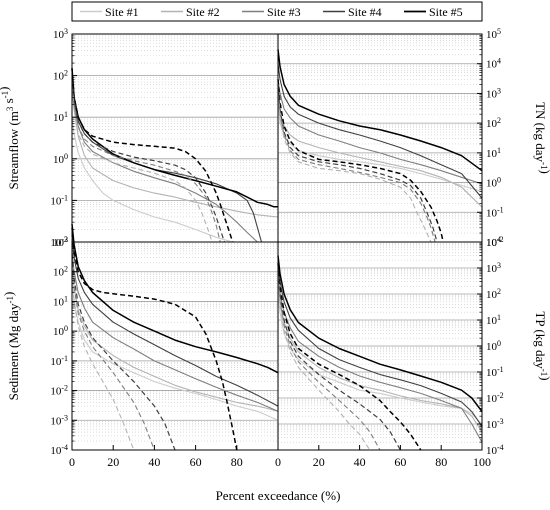 Image resolution: width=550 pixels, height=510 pixels. What do you see at coordinates (284, 12) in the screenshot?
I see `legend-label-3: Site #3` at bounding box center [284, 12].